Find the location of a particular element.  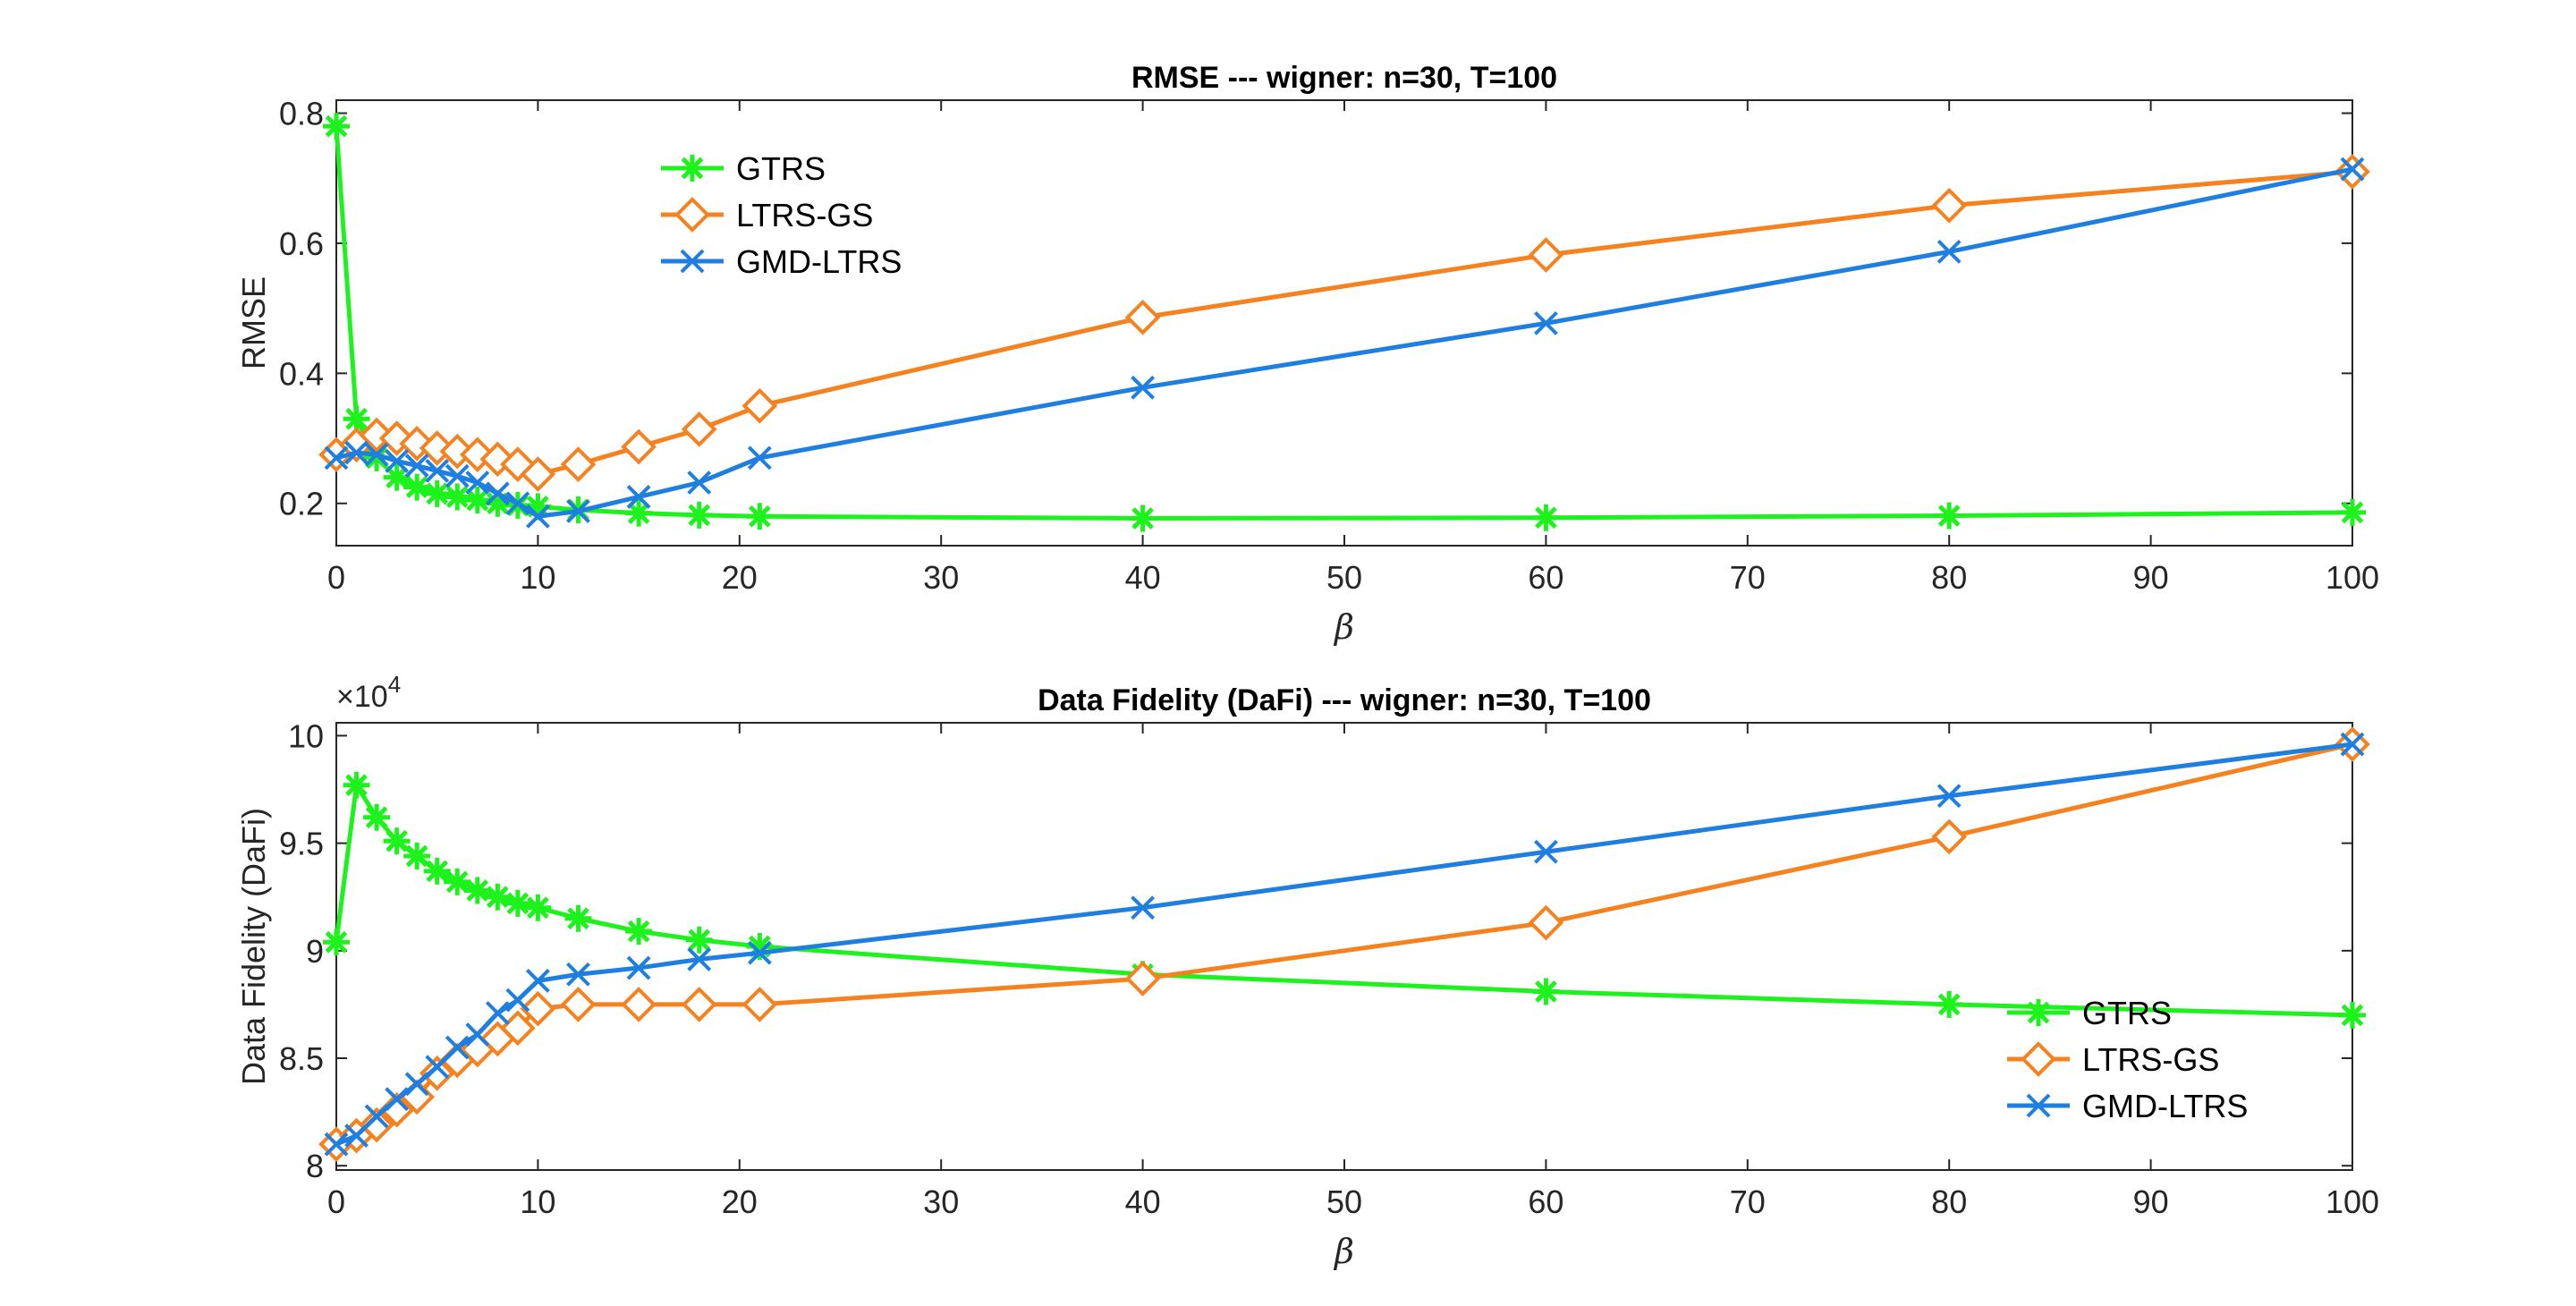

legend-item: LTRS-GS is located at coordinates (767, 215).